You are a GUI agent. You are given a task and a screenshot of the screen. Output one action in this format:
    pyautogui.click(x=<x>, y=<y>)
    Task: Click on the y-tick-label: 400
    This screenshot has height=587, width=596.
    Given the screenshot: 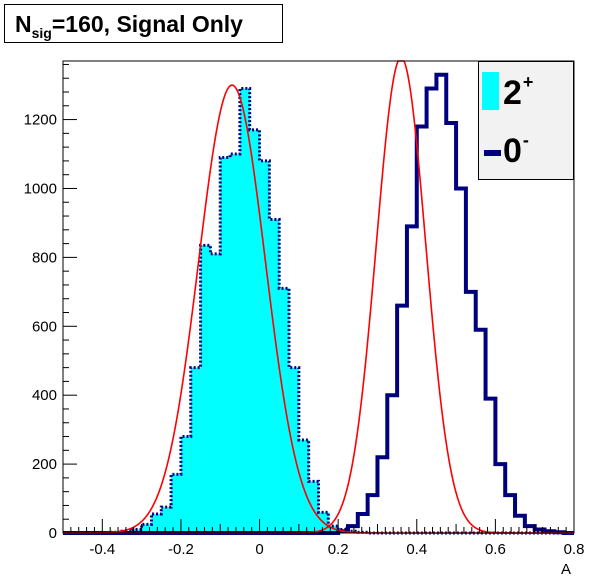 What is the action you would take?
    pyautogui.click(x=44, y=395)
    